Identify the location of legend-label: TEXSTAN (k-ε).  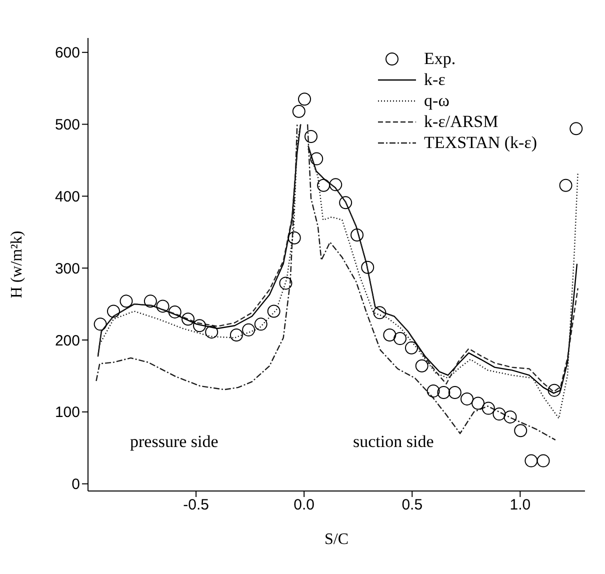
(480, 142).